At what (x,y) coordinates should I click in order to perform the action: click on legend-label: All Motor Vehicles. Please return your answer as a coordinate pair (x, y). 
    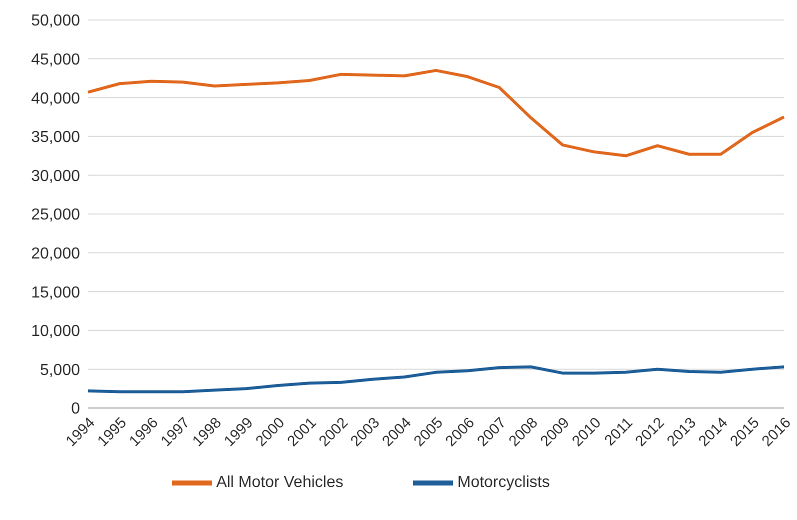
    Looking at the image, I should click on (280, 483).